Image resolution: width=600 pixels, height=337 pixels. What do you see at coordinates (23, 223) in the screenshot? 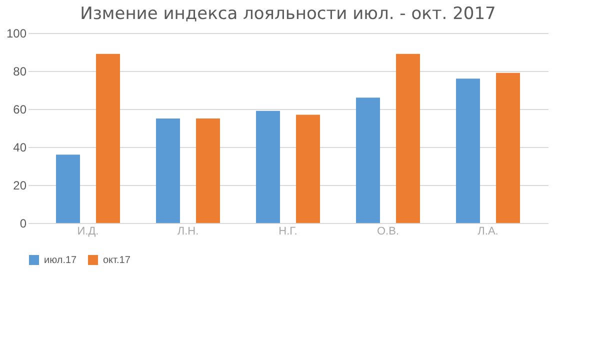
I see `y-tick-label: 0` at bounding box center [23, 223].